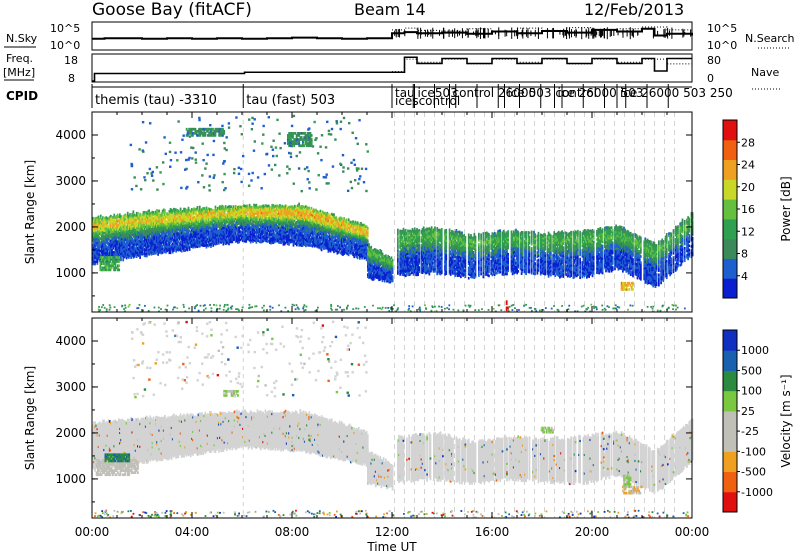 This screenshot has width=800, height=554. Describe the element at coordinates (22, 38) in the screenshot. I see `nsky-label: N.Sky` at that location.